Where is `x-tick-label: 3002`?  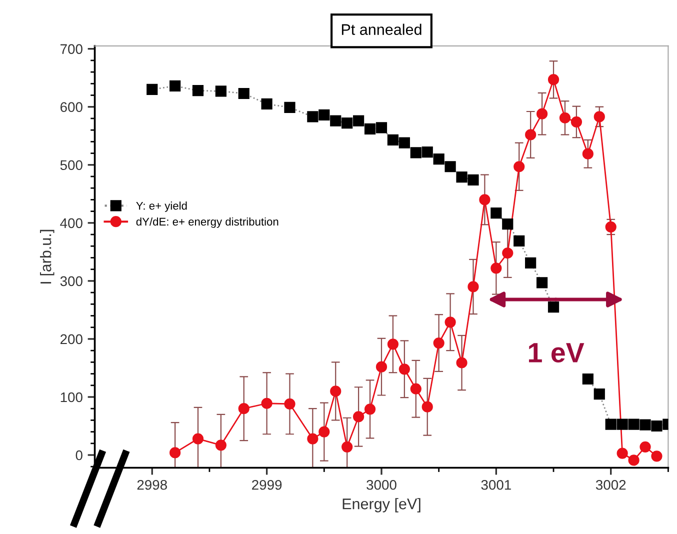 x-tick-label: 3002 is located at coordinates (611, 485).